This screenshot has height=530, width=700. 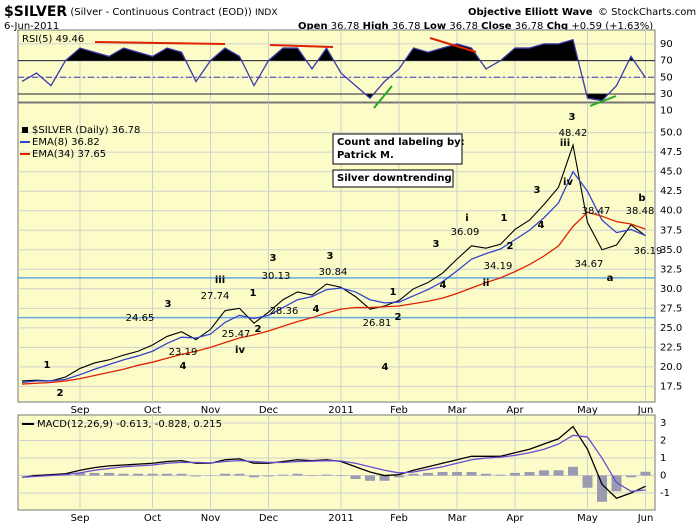 I want to click on note-text: Silver downtrending, so click(x=394, y=178).